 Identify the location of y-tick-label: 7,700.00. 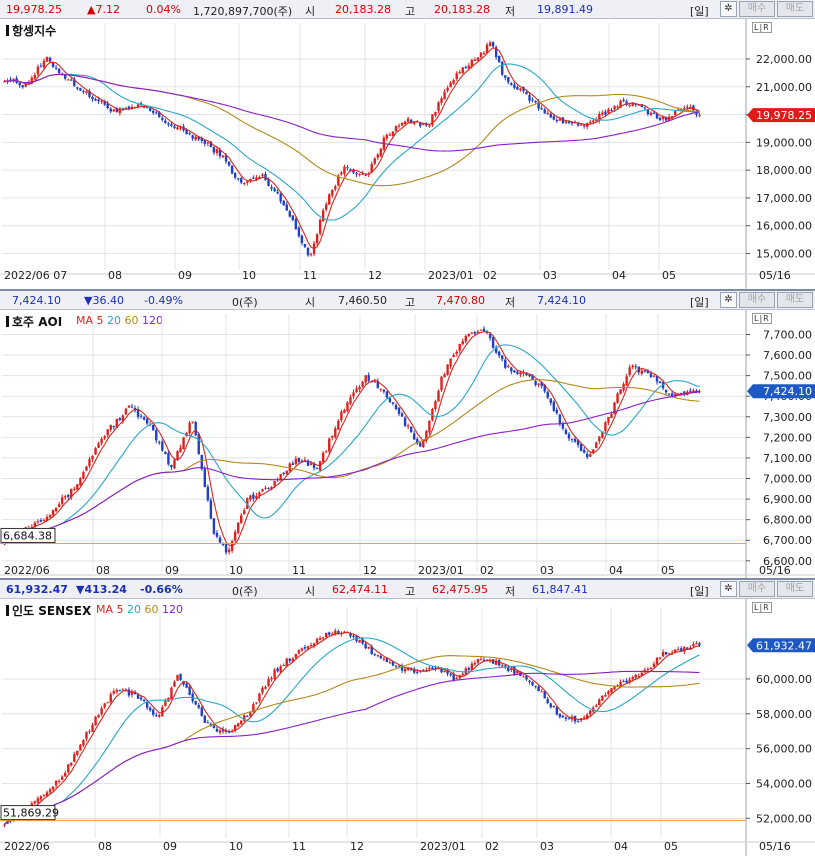
(787, 334).